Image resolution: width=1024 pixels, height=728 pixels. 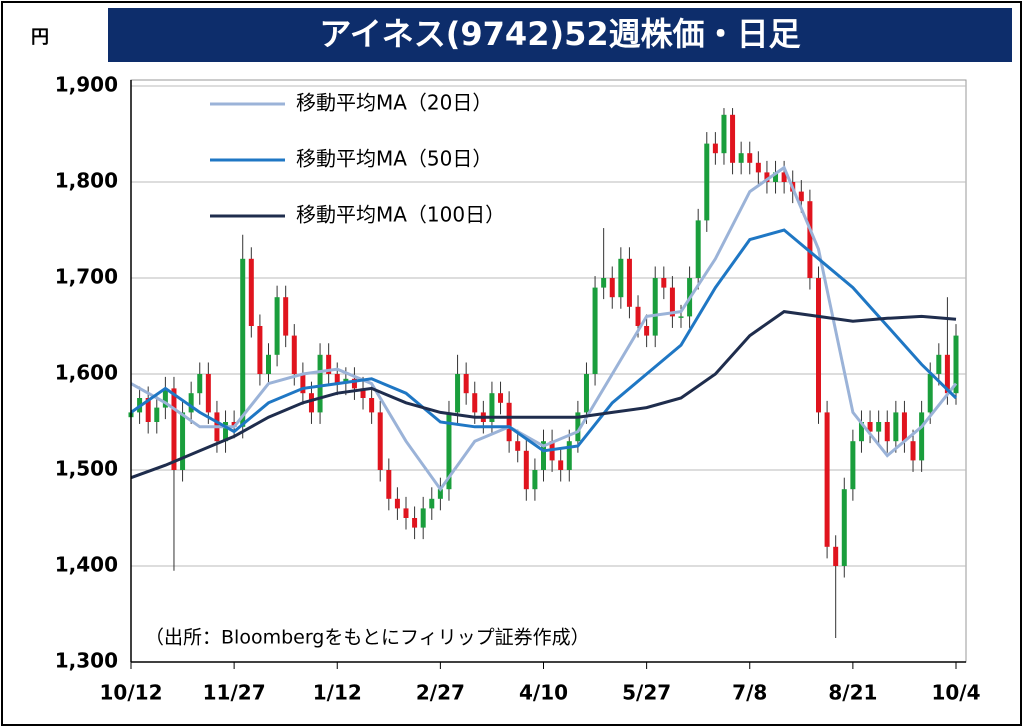 I want to click on y-tick-label: 1,300, so click(x=86, y=661).